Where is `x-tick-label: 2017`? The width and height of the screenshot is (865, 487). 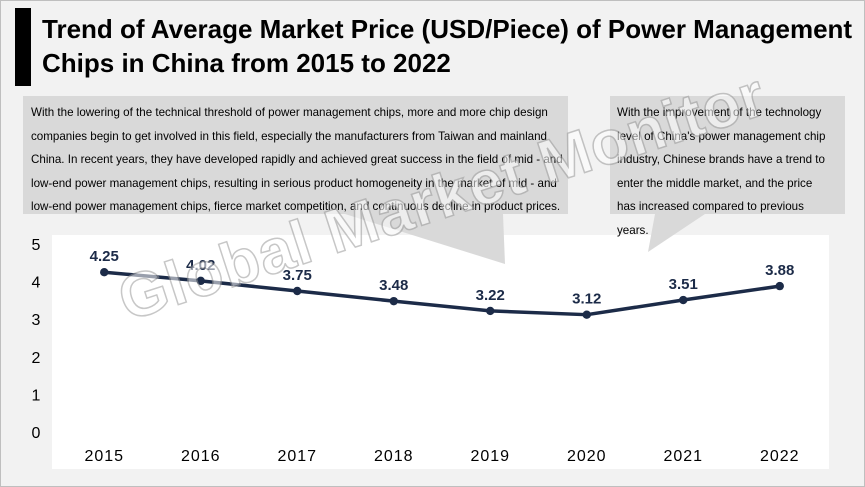 x-tick-label: 2017 is located at coordinates (297, 456).